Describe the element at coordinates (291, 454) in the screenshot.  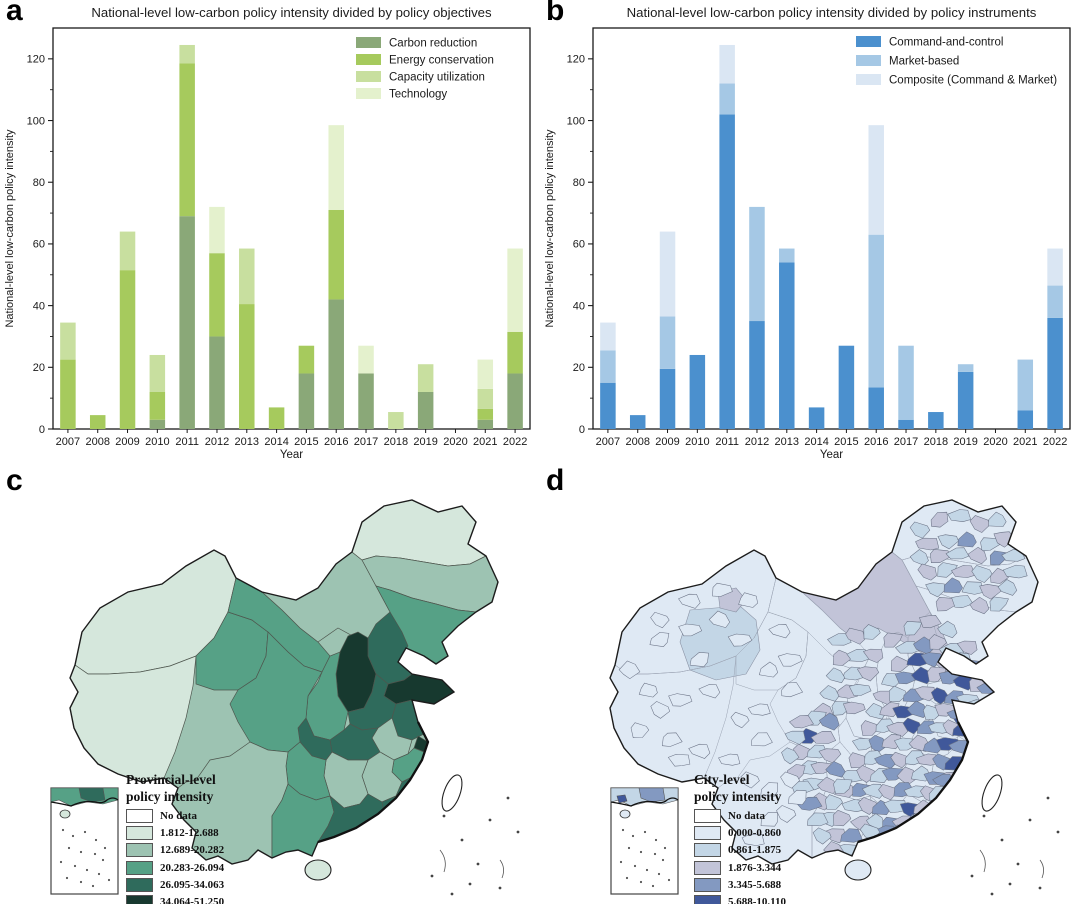
I see `x-axis-label: Year` at that location.